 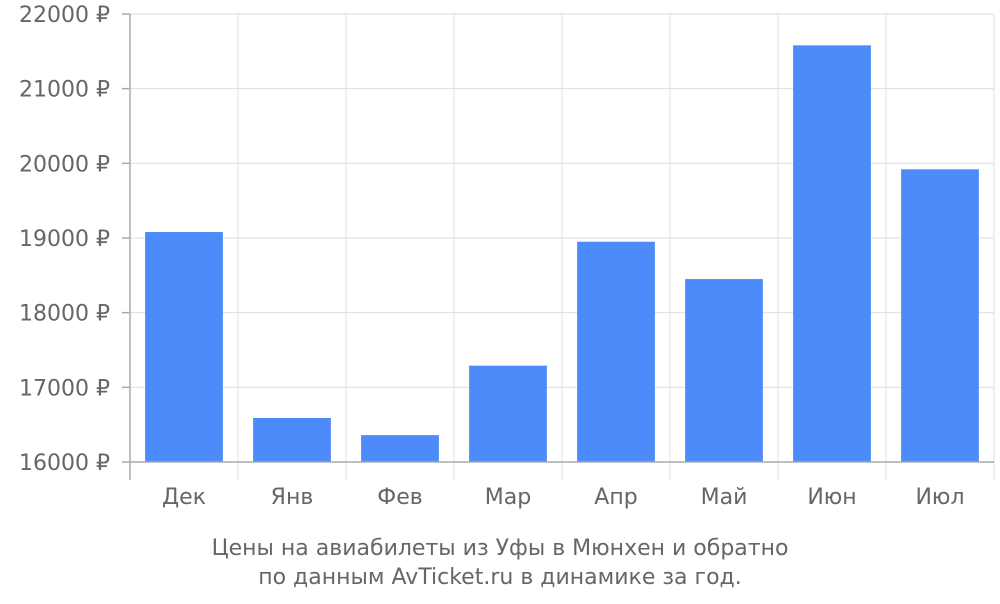 I want to click on x-tick-label: Апр, so click(x=615, y=497).